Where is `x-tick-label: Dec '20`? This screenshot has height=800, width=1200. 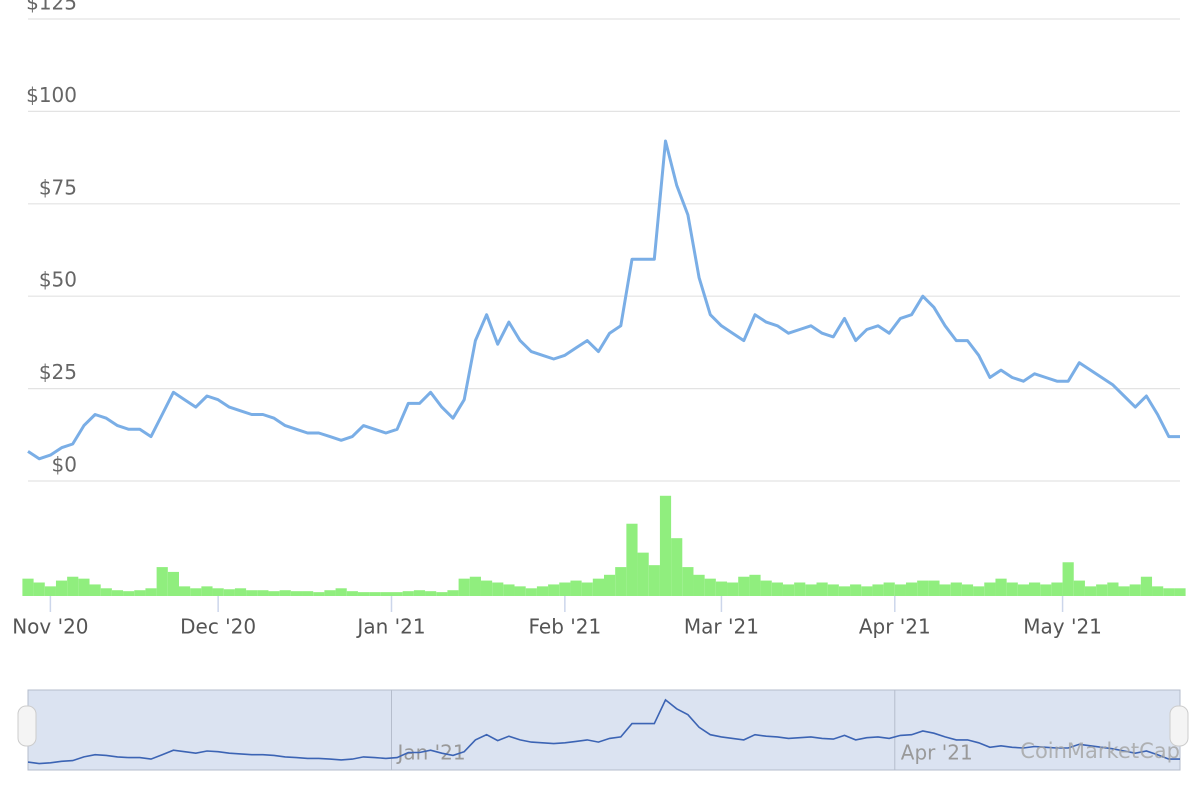 x-tick-label: Dec '20 is located at coordinates (218, 627).